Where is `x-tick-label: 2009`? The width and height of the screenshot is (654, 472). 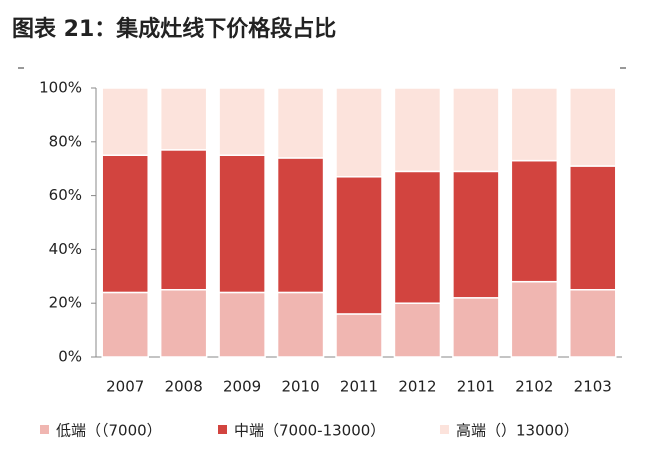 x-tick-label: 2009 is located at coordinates (242, 387).